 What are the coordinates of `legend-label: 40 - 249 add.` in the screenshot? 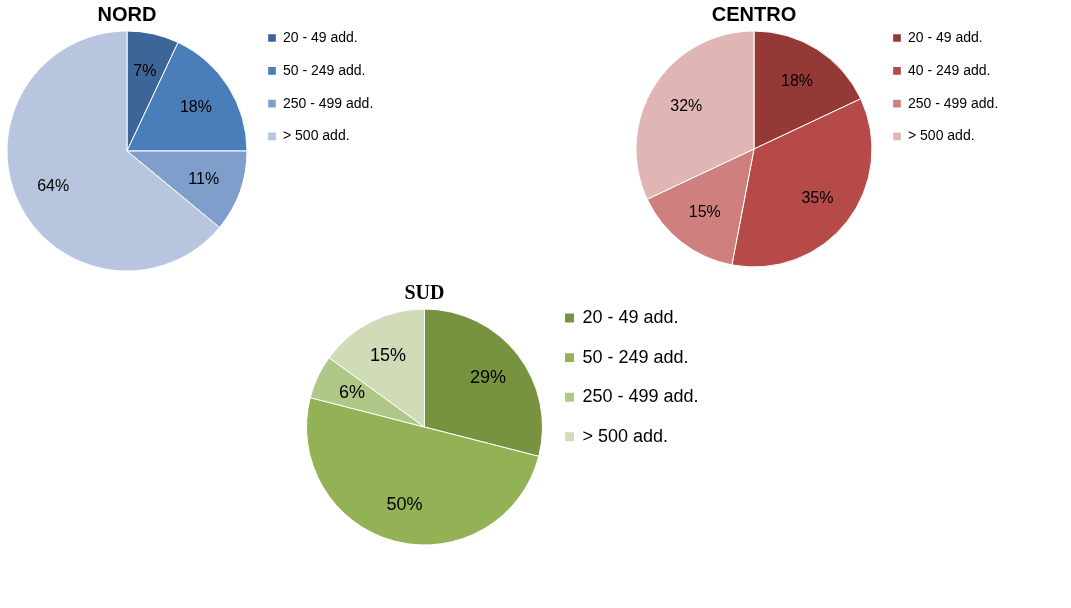 It's located at (949, 69).